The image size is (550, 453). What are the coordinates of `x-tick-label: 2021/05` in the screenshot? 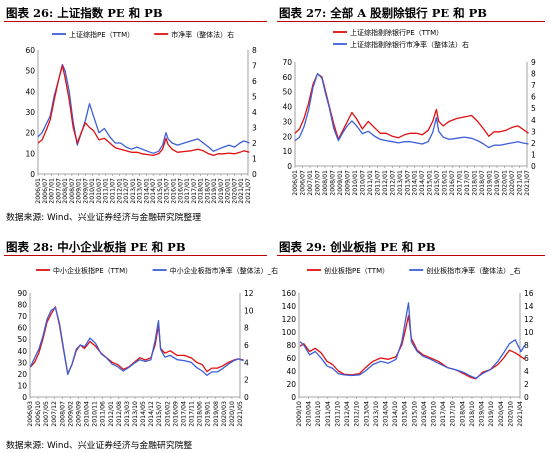 It's located at (240, 414).